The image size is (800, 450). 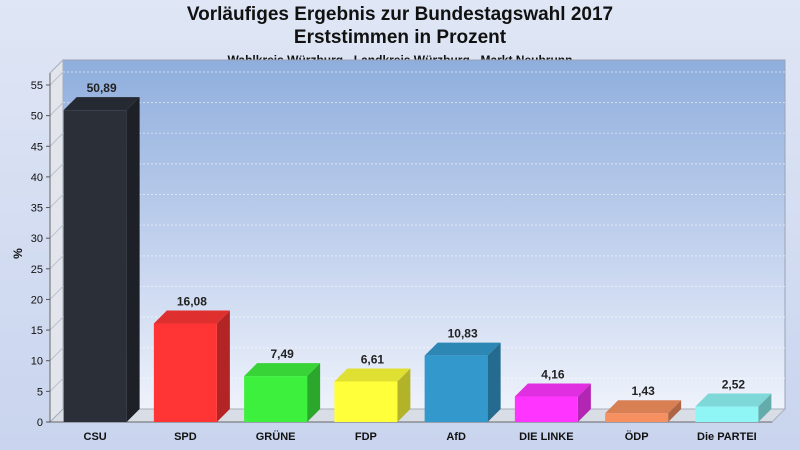 I want to click on bar-spd, so click(x=191, y=366).